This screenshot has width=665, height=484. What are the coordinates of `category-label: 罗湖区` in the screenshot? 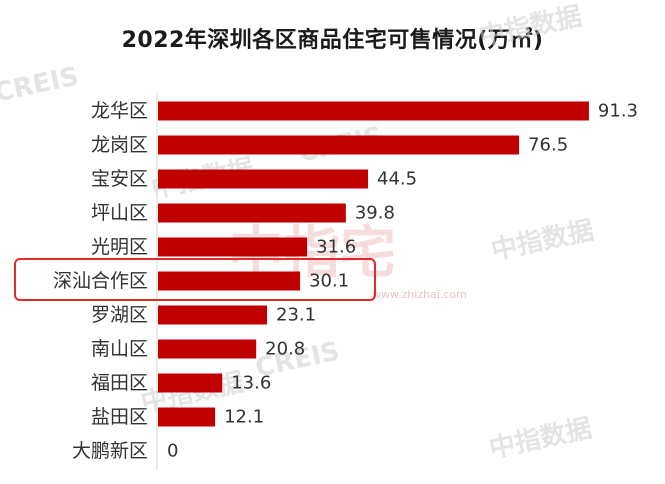 It's located at (119, 315).